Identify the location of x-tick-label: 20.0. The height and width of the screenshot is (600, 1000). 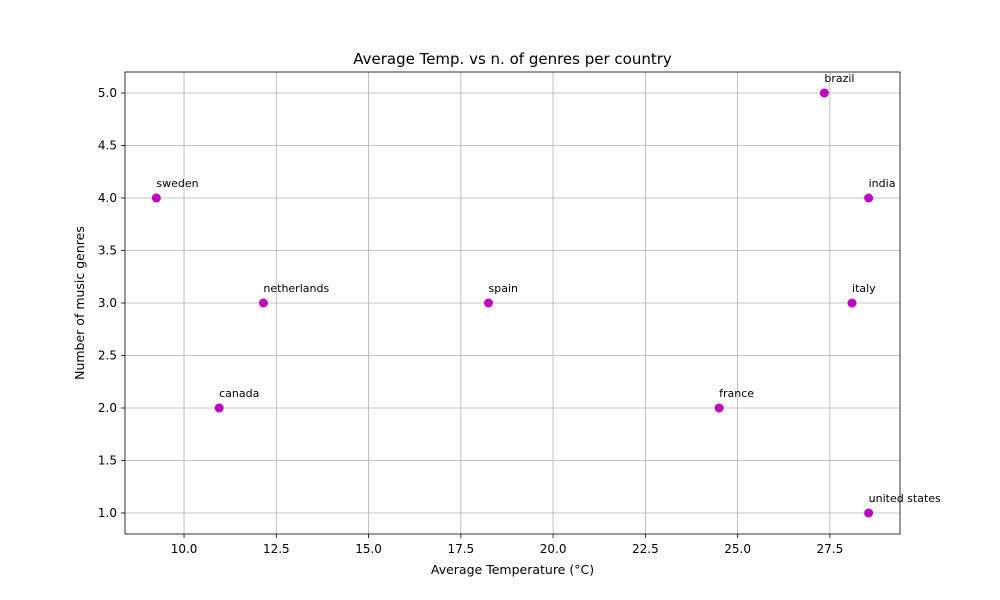
(553, 549).